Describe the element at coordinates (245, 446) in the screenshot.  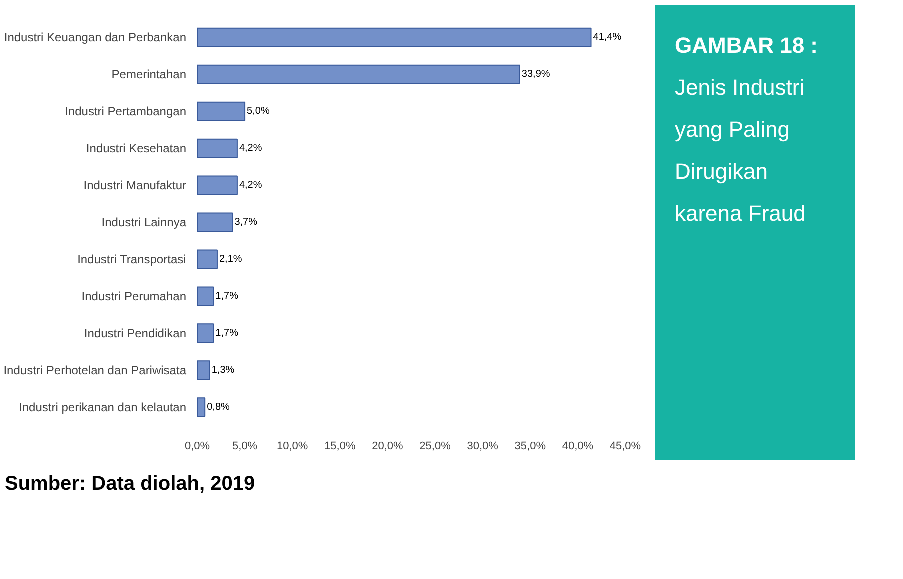
I see `x-tick-label: 5,0%` at that location.